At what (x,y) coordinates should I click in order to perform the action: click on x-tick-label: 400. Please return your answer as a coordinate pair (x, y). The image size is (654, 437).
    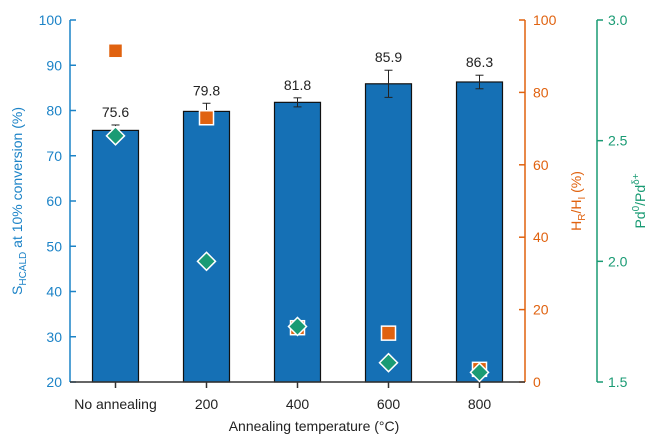
    Looking at the image, I should click on (298, 404).